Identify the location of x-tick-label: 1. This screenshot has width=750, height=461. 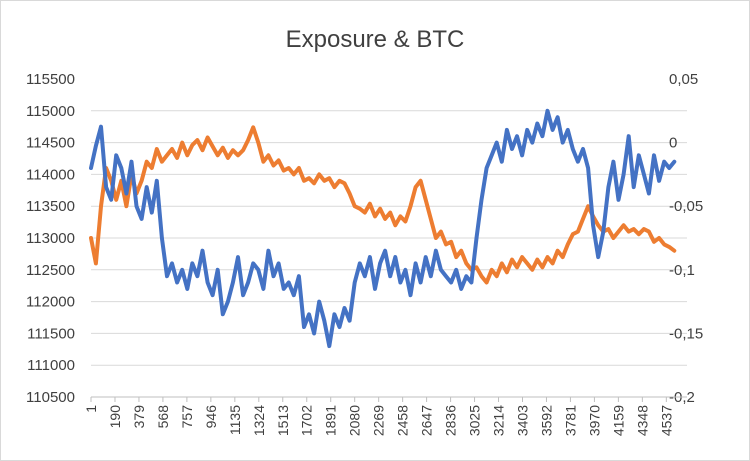
(91, 409).